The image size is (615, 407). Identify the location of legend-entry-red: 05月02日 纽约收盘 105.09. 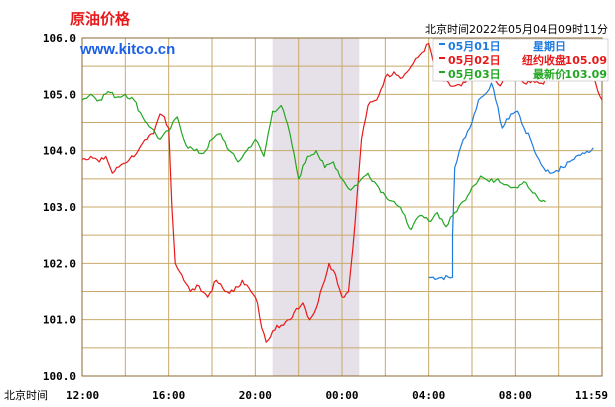
(523, 60).